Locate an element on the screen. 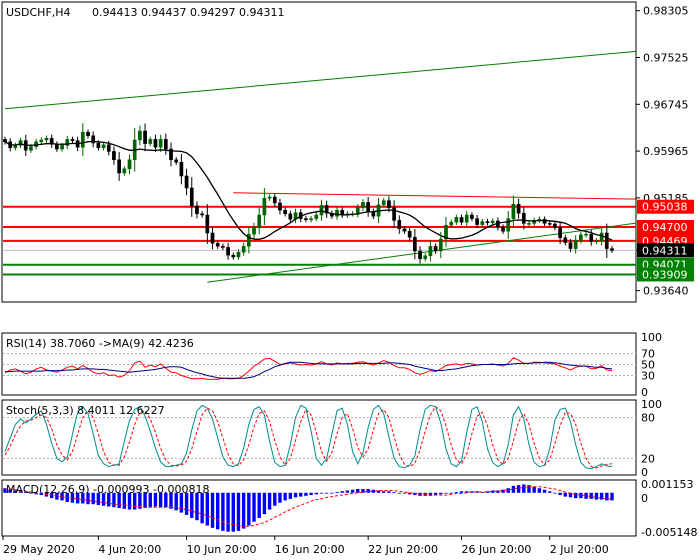 Image resolution: width=700 pixels, height=560 pixels. stochastic-guides is located at coordinates (319, 438).